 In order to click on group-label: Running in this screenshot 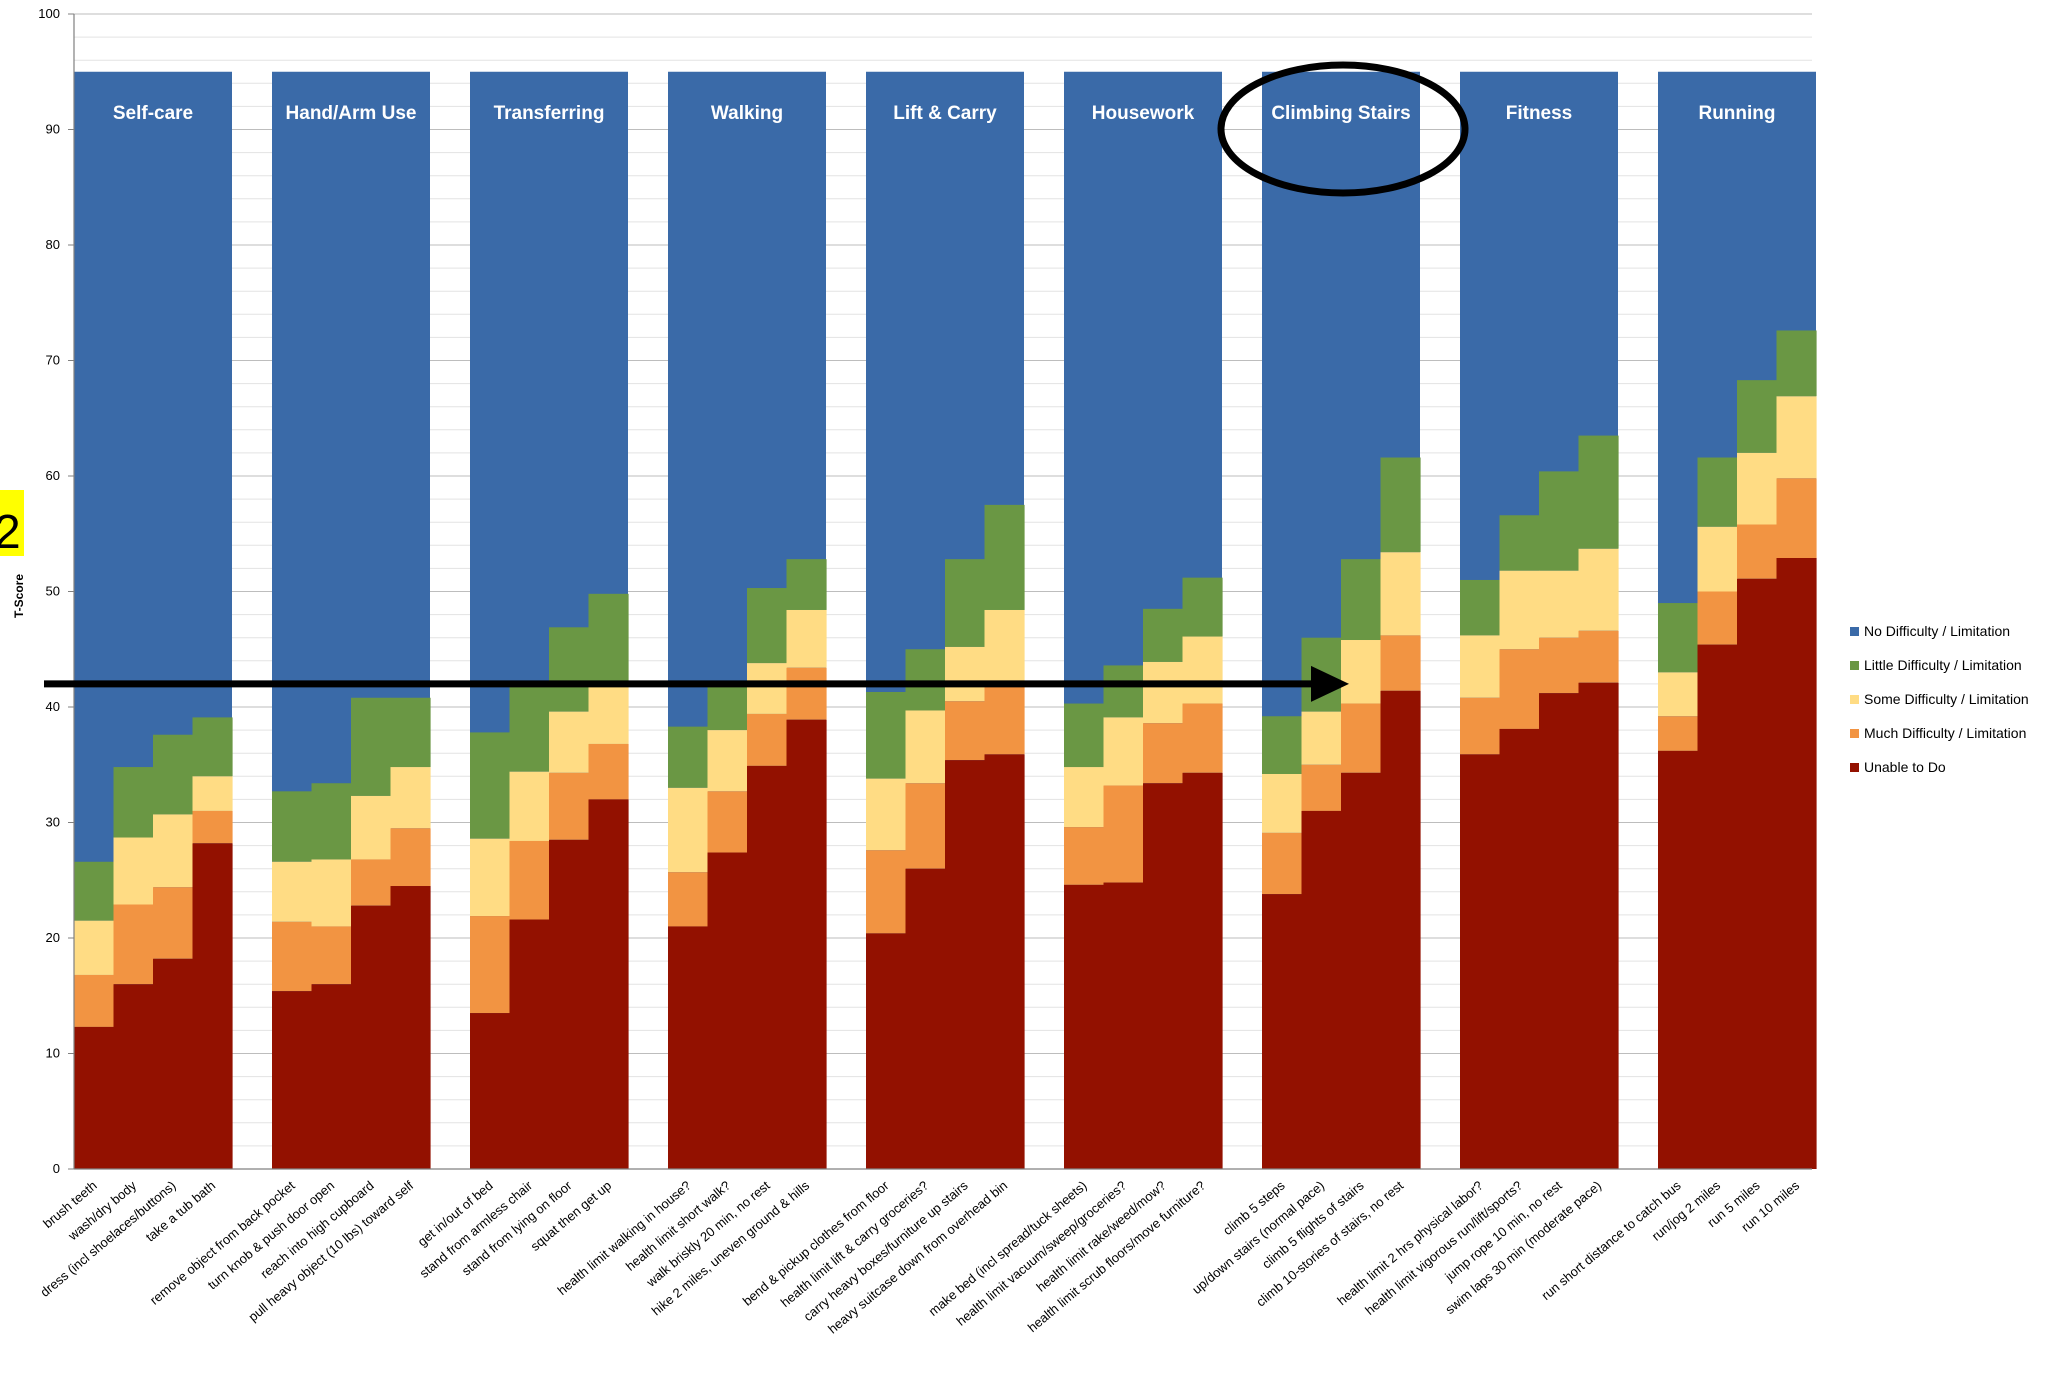, I will do `click(1736, 113)`.